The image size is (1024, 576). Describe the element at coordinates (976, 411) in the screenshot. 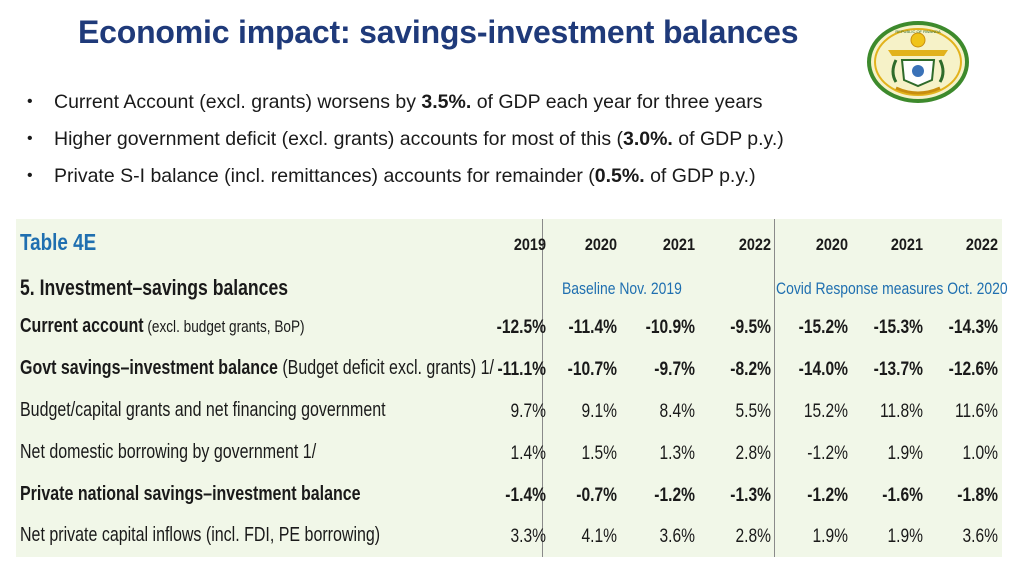

I see `table-cell: 11.6%` at that location.